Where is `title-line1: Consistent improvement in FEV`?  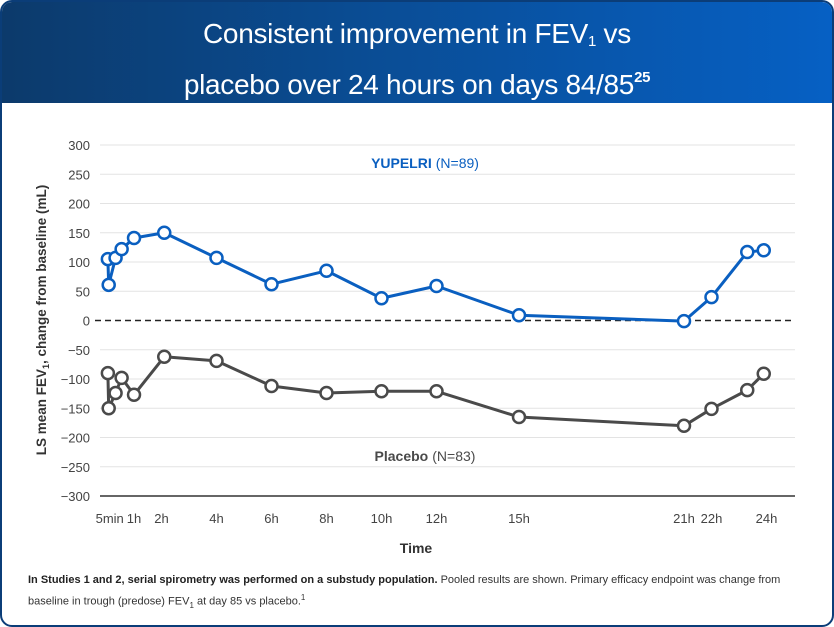 title-line1: Consistent improvement in FEV is located at coordinates (396, 33).